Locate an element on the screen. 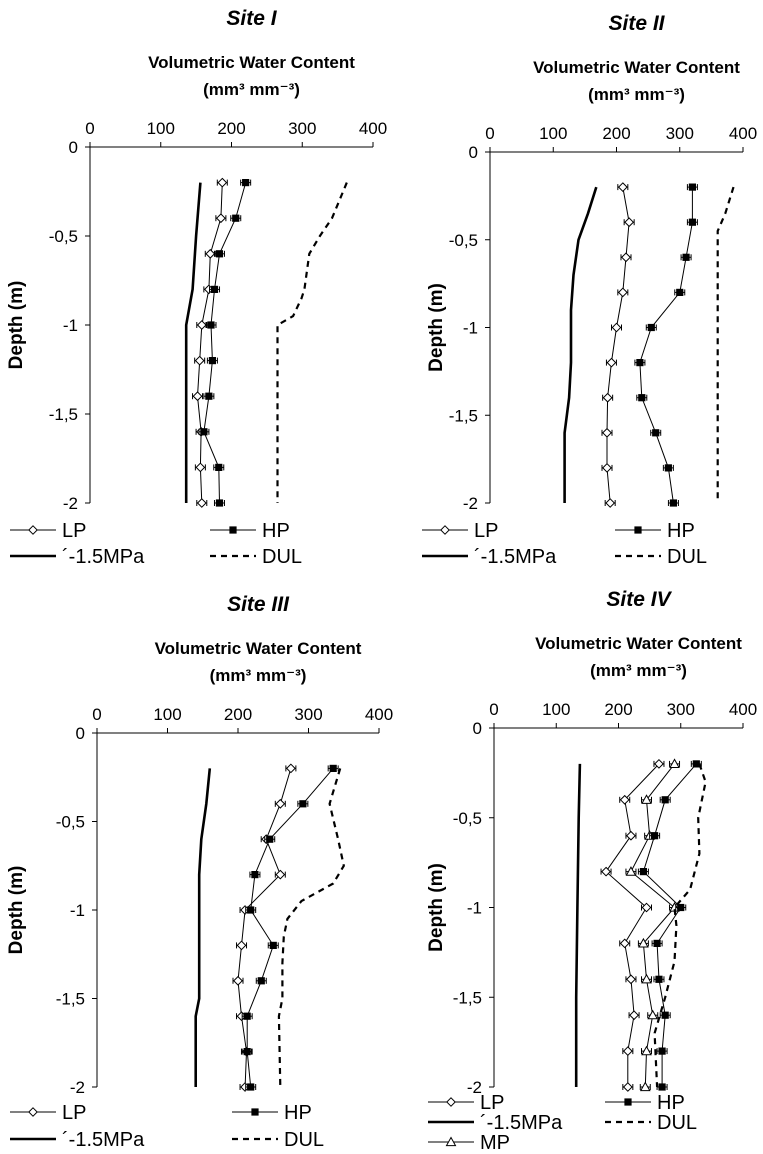 The width and height of the screenshot is (763, 1154). series-hp is located at coordinates (666, 345).